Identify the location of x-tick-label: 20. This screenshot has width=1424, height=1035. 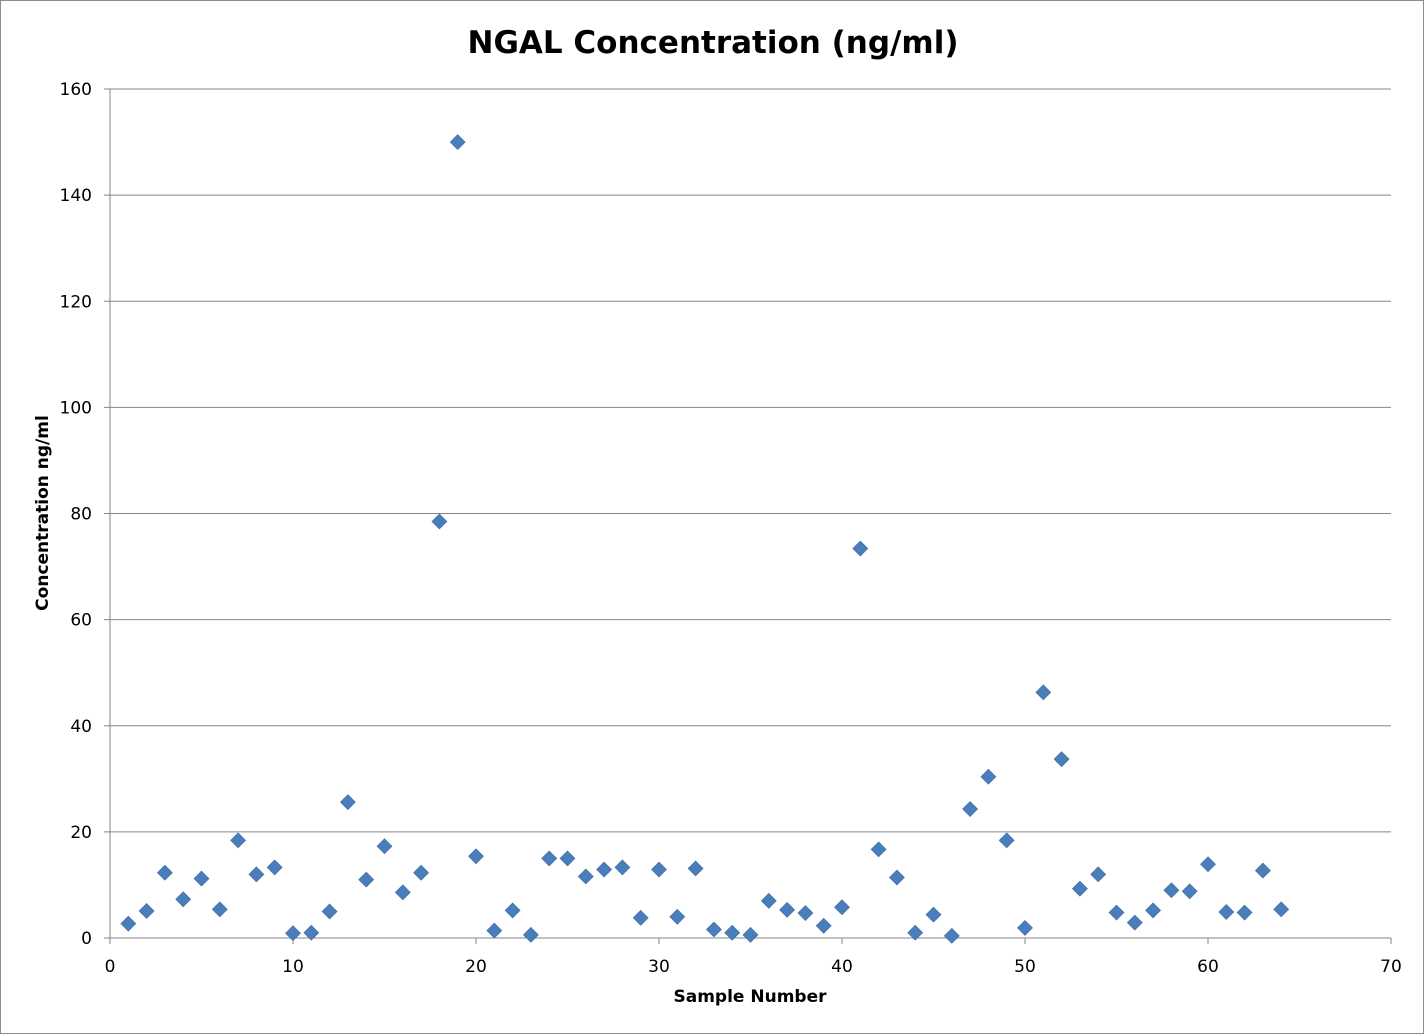
(476, 967).